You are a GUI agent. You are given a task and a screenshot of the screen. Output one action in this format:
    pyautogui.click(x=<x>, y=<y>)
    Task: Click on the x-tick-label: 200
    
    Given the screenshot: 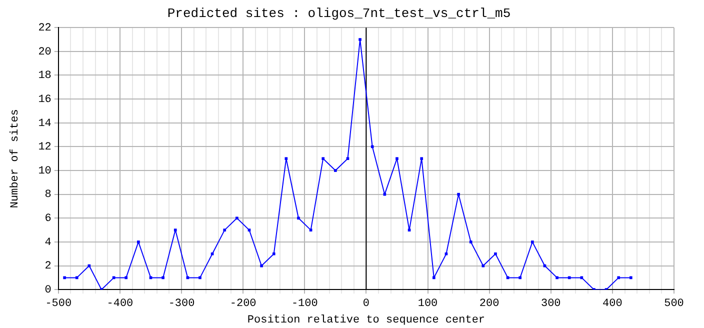 What is the action you would take?
    pyautogui.click(x=489, y=304)
    